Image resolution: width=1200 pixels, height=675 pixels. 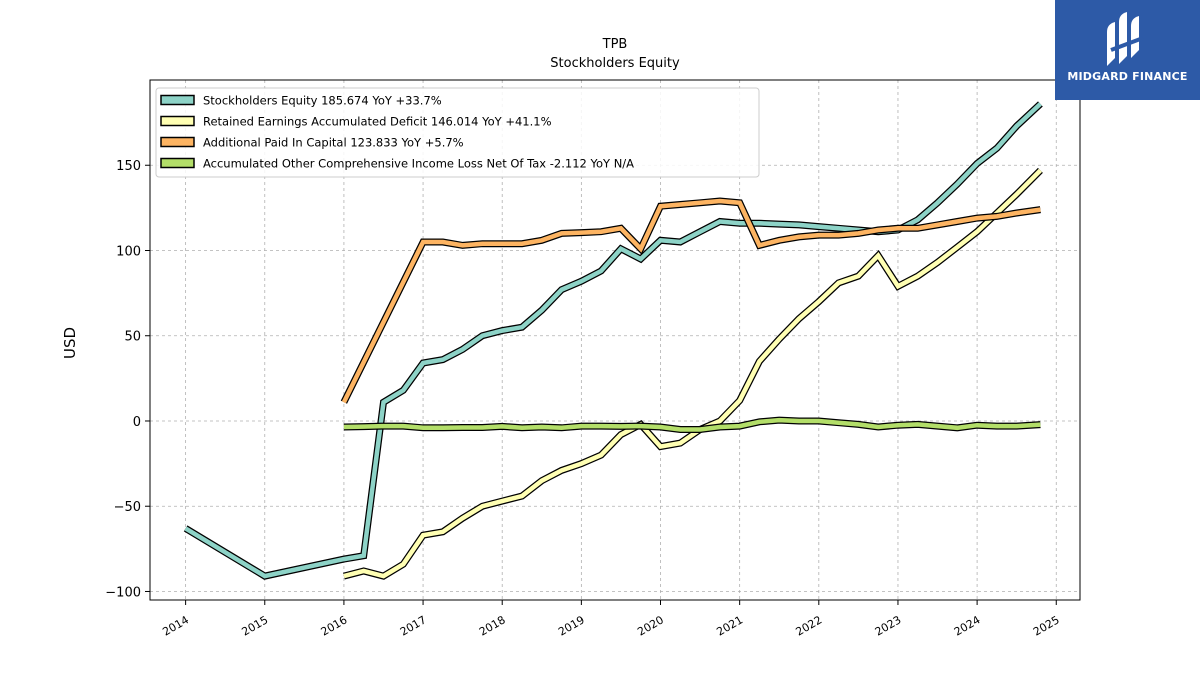 I want to click on x-tick-label: 2014, so click(x=175, y=625).